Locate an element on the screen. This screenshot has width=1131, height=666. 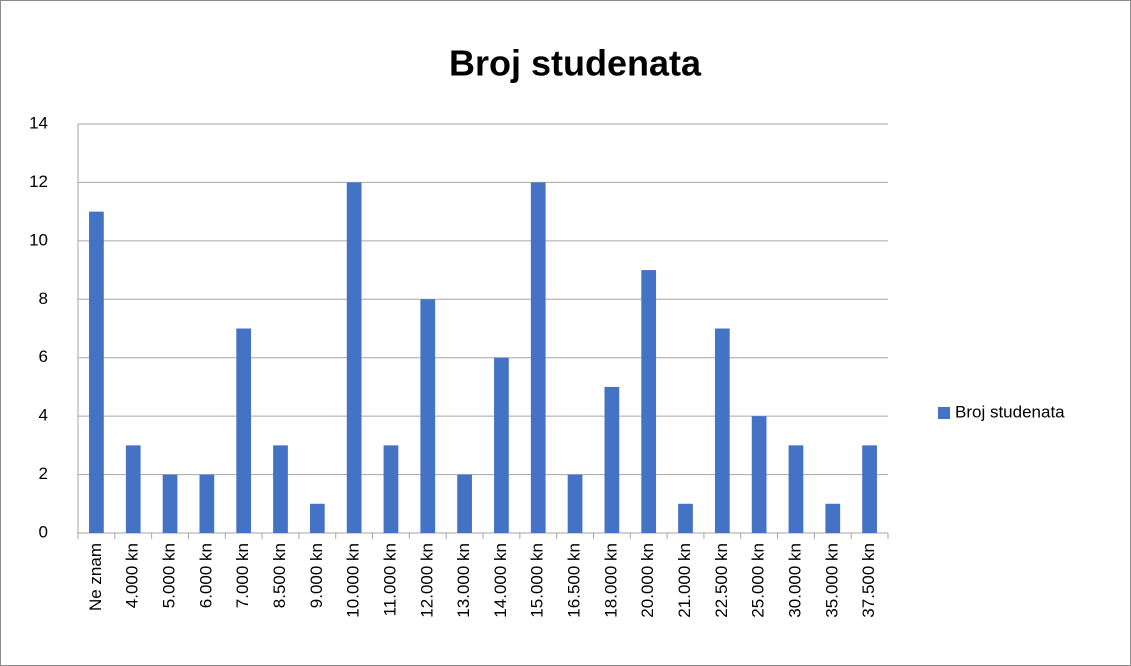
x-tick-label: 12.000 kn is located at coordinates (426, 580).